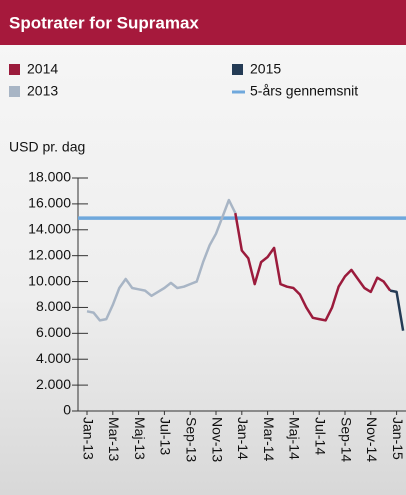 The width and height of the screenshot is (406, 495). What do you see at coordinates (265, 69) in the screenshot?
I see `legend-label: 2015` at bounding box center [265, 69].